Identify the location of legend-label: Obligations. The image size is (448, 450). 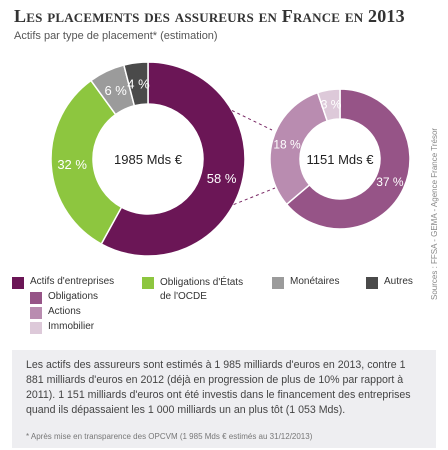
(73, 296).